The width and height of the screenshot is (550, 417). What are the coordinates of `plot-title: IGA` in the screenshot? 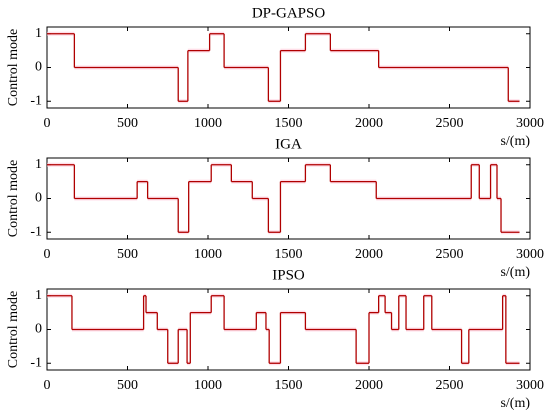 It's located at (288, 144).